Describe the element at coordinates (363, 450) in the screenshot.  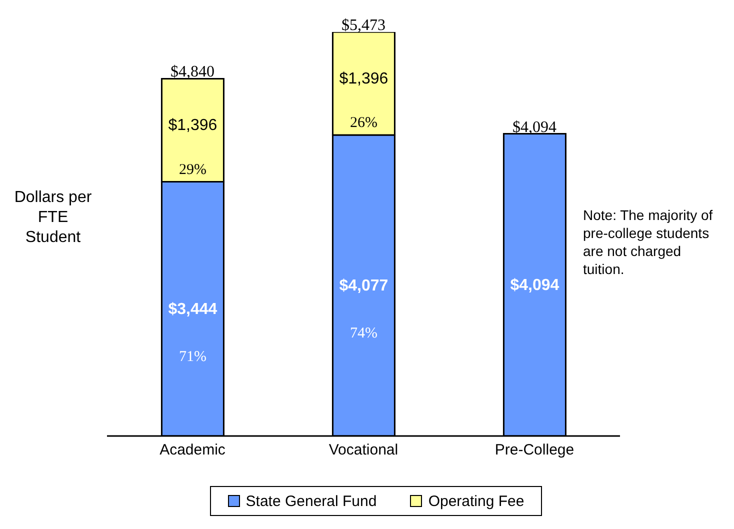
I see `x-tick-label: Vocational` at that location.